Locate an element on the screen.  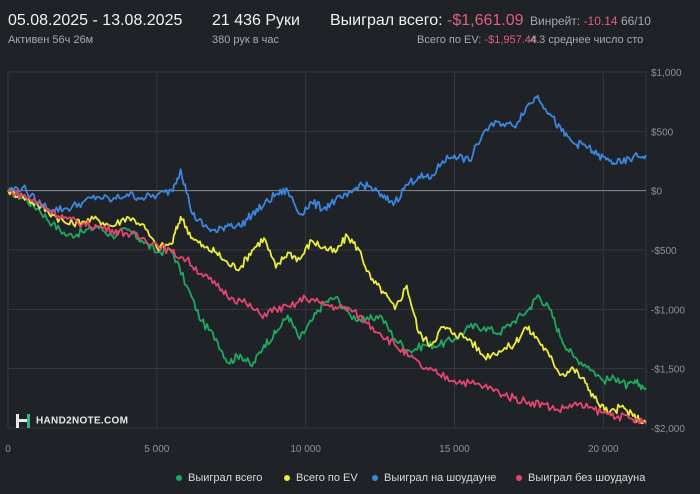
x-tick-label: 15 000 is located at coordinates (454, 449).